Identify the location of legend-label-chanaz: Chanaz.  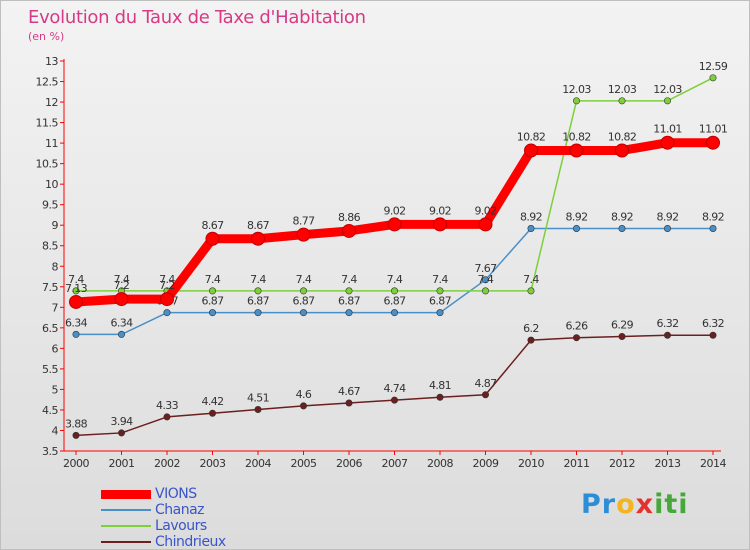
(180, 510).